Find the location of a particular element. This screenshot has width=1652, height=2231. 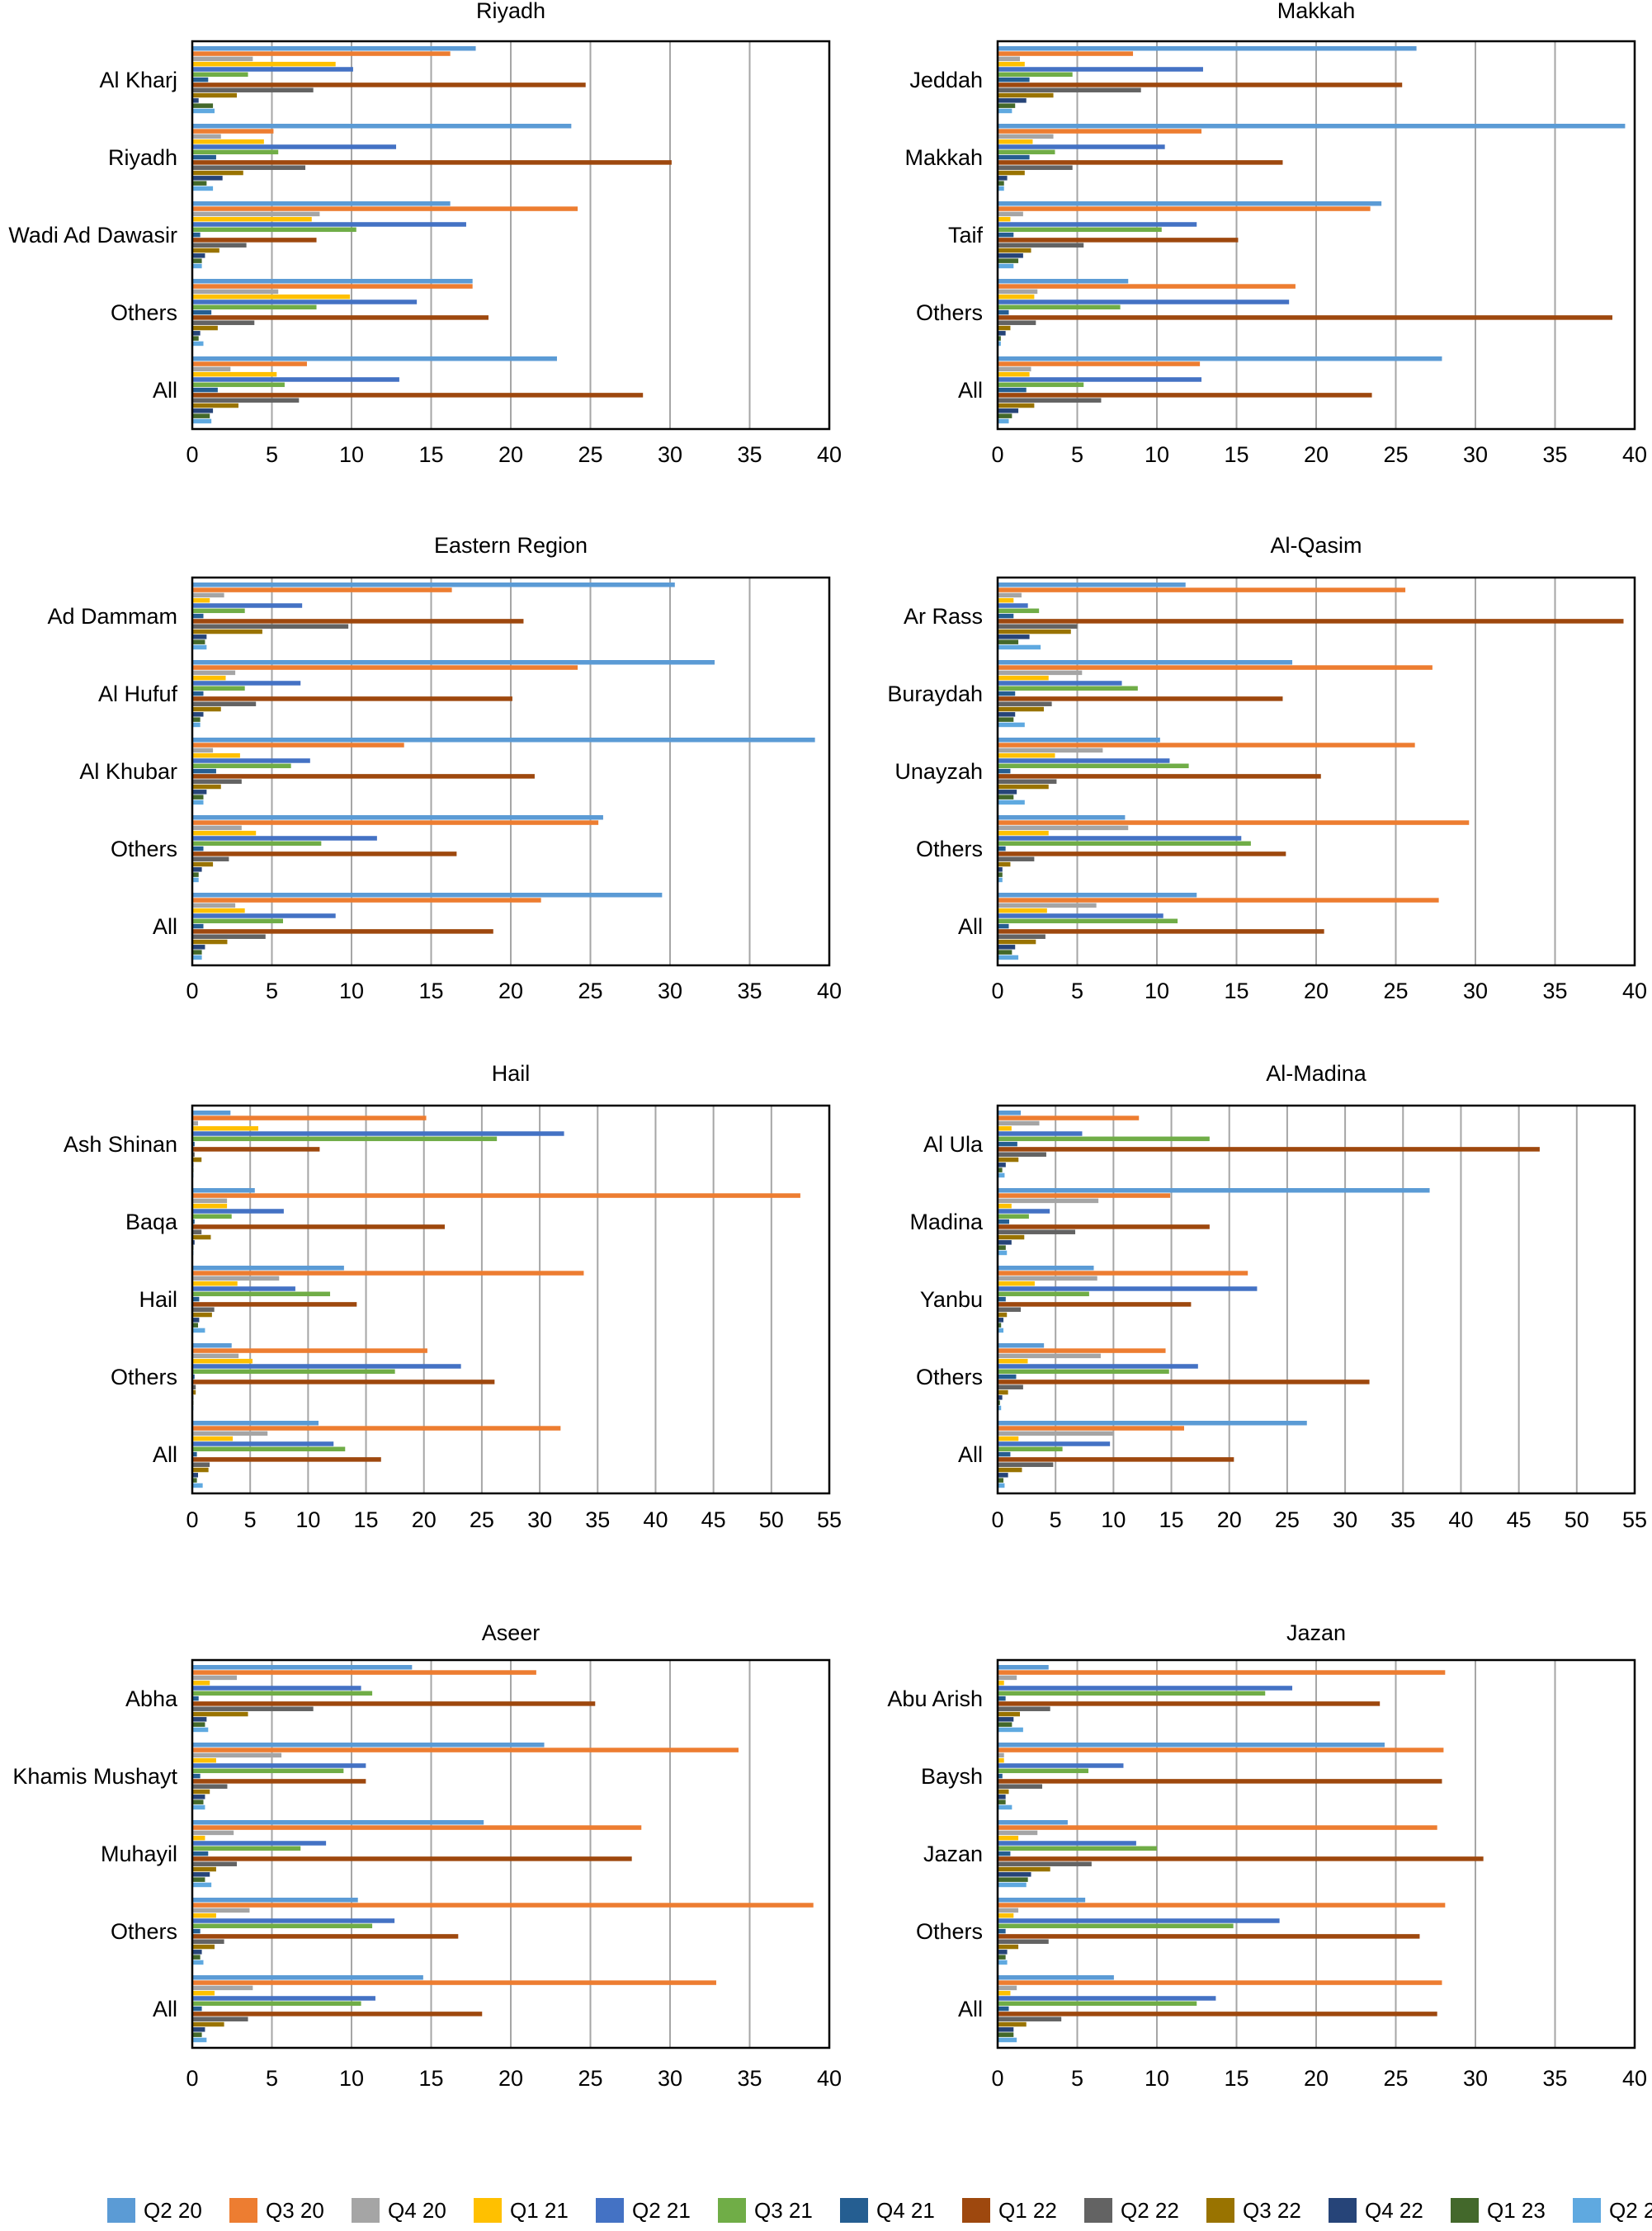

tick-label: 35 is located at coordinates (598, 1520).